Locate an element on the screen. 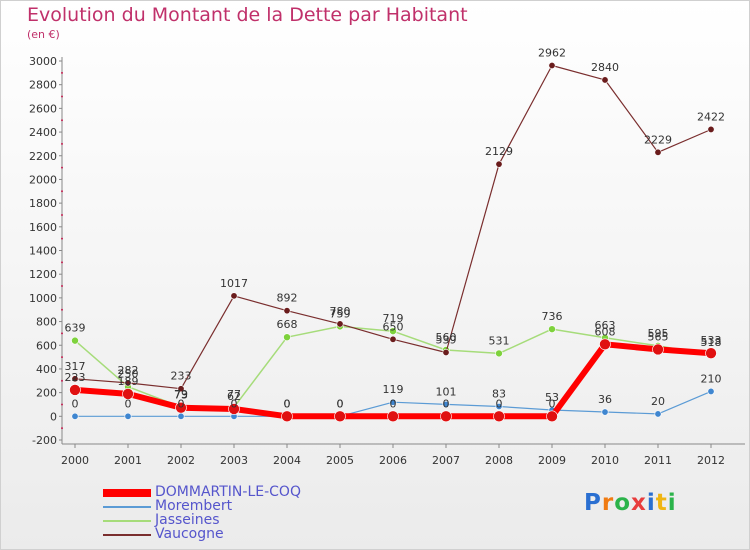 This screenshot has width=750, height=550. data-label: 565 is located at coordinates (658, 336).